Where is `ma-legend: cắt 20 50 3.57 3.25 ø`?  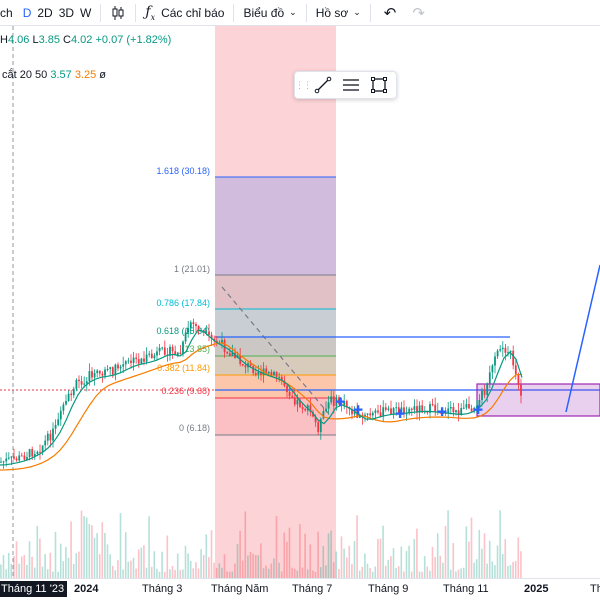 ma-legend: cắt 20 50 3.57 3.25 ø is located at coordinates (54, 75).